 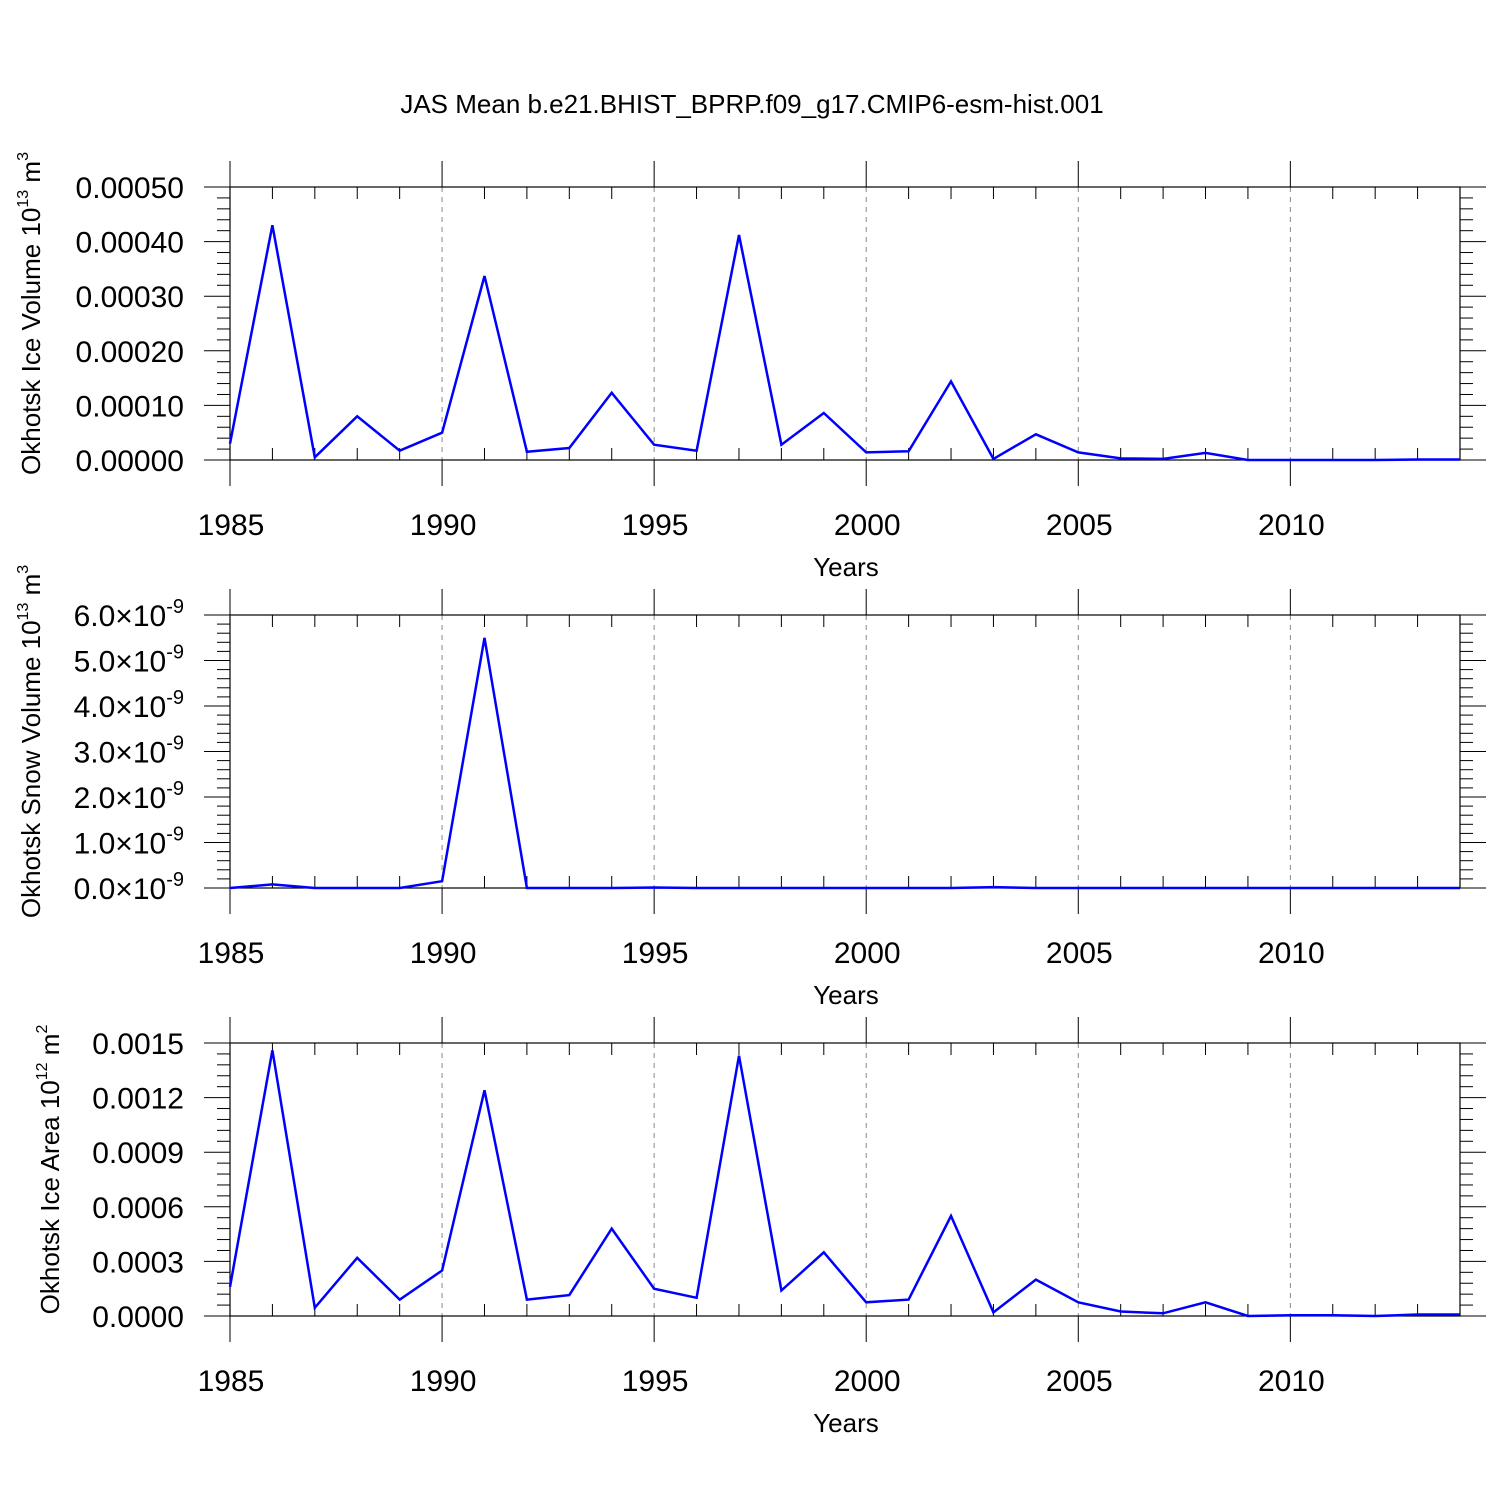 What do you see at coordinates (130, 243) in the screenshot?
I see `y-tick-label: 0.00040` at bounding box center [130, 243].